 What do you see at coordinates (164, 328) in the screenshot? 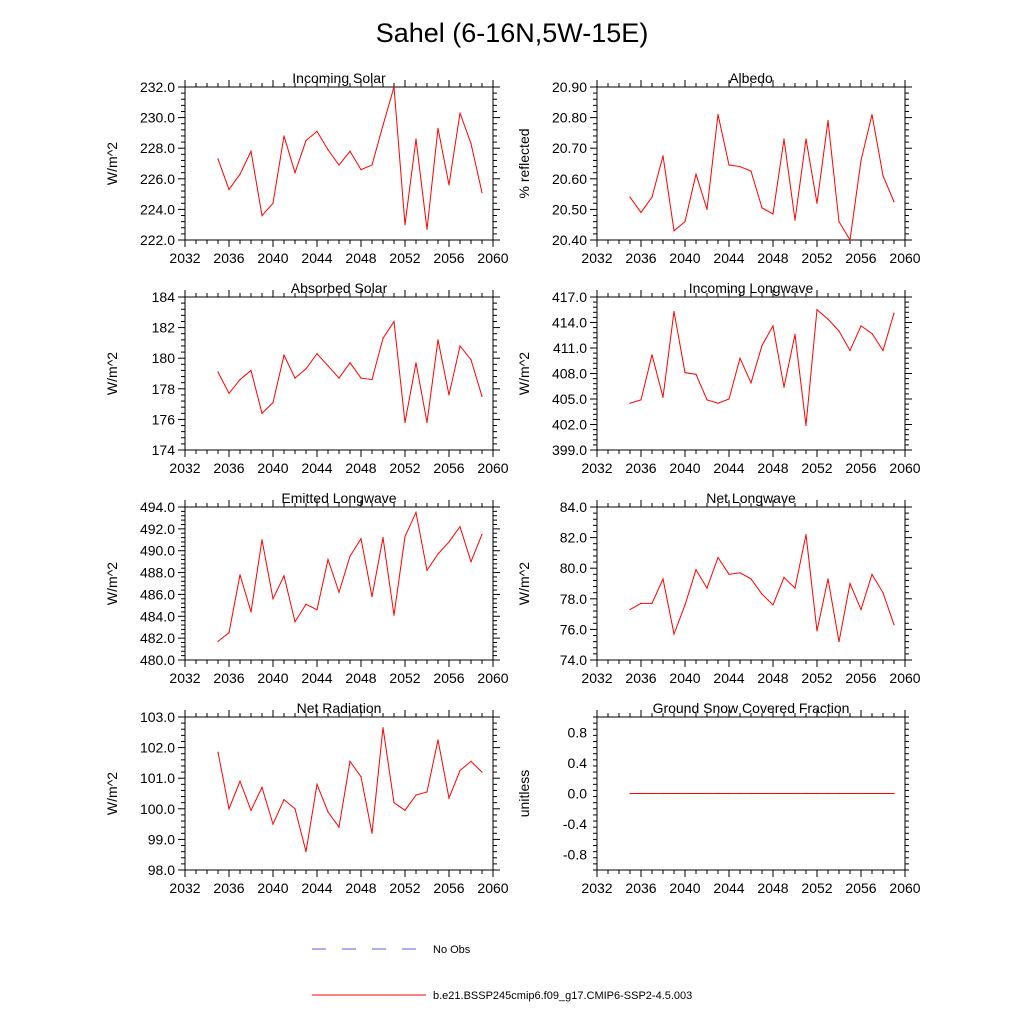
I see `y-tick-label: 182` at bounding box center [164, 328].